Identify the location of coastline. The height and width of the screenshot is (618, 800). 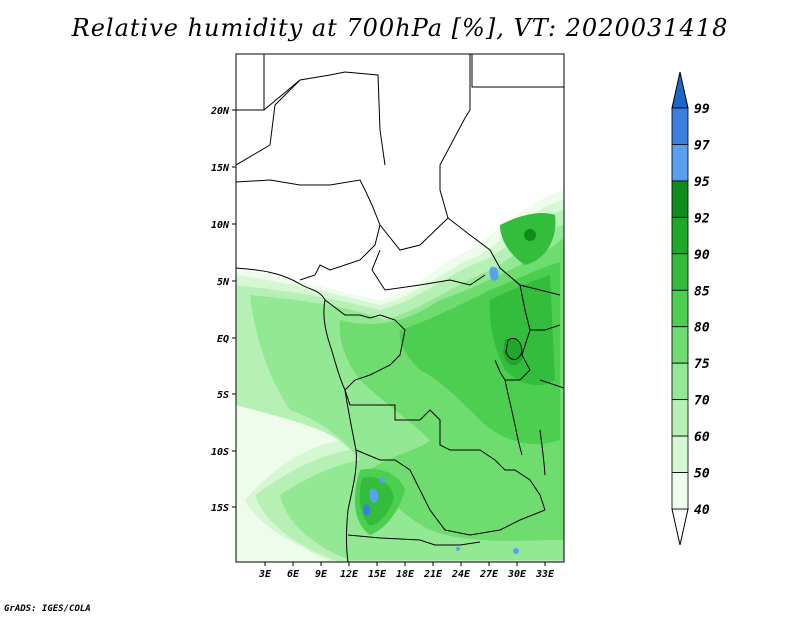
(296, 414).